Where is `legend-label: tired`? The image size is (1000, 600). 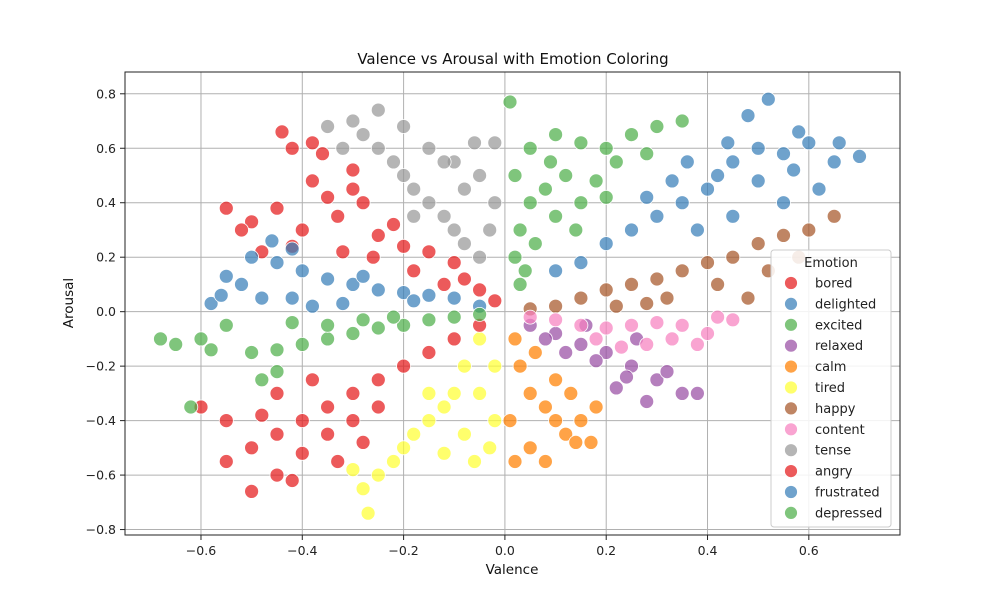
legend-label: tired is located at coordinates (830, 388).